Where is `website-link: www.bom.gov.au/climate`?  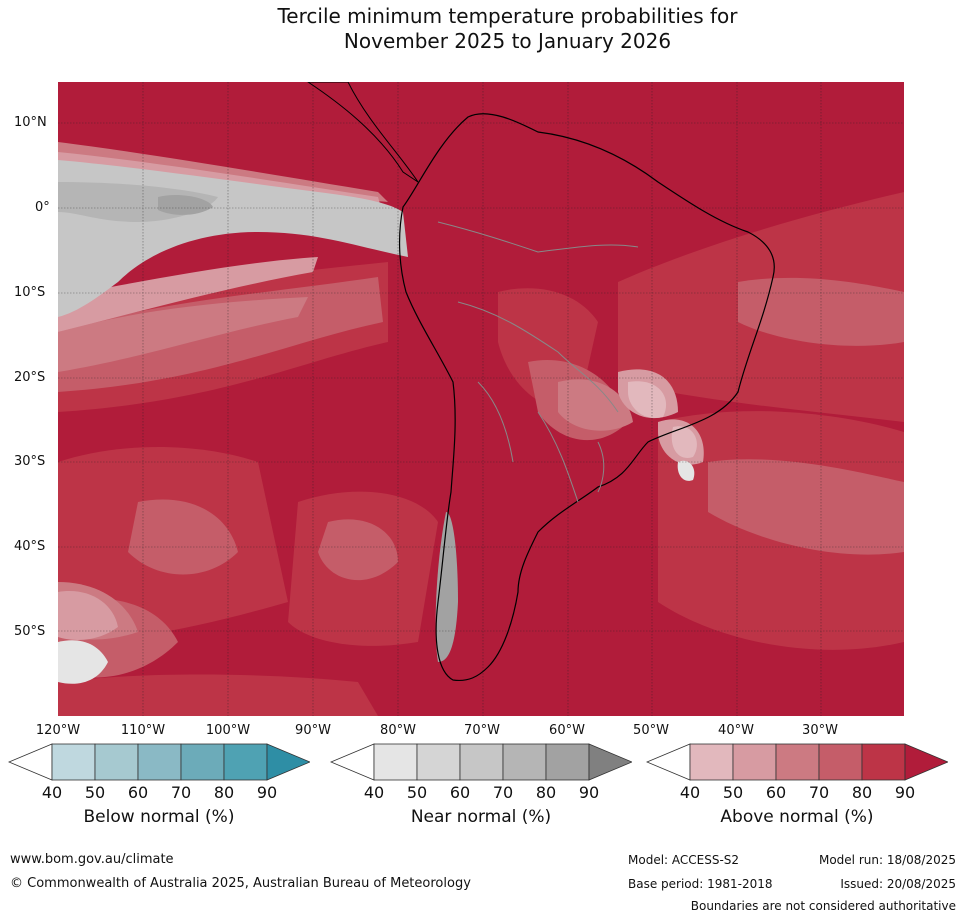
website-link: www.bom.gov.au/climate is located at coordinates (92, 859).